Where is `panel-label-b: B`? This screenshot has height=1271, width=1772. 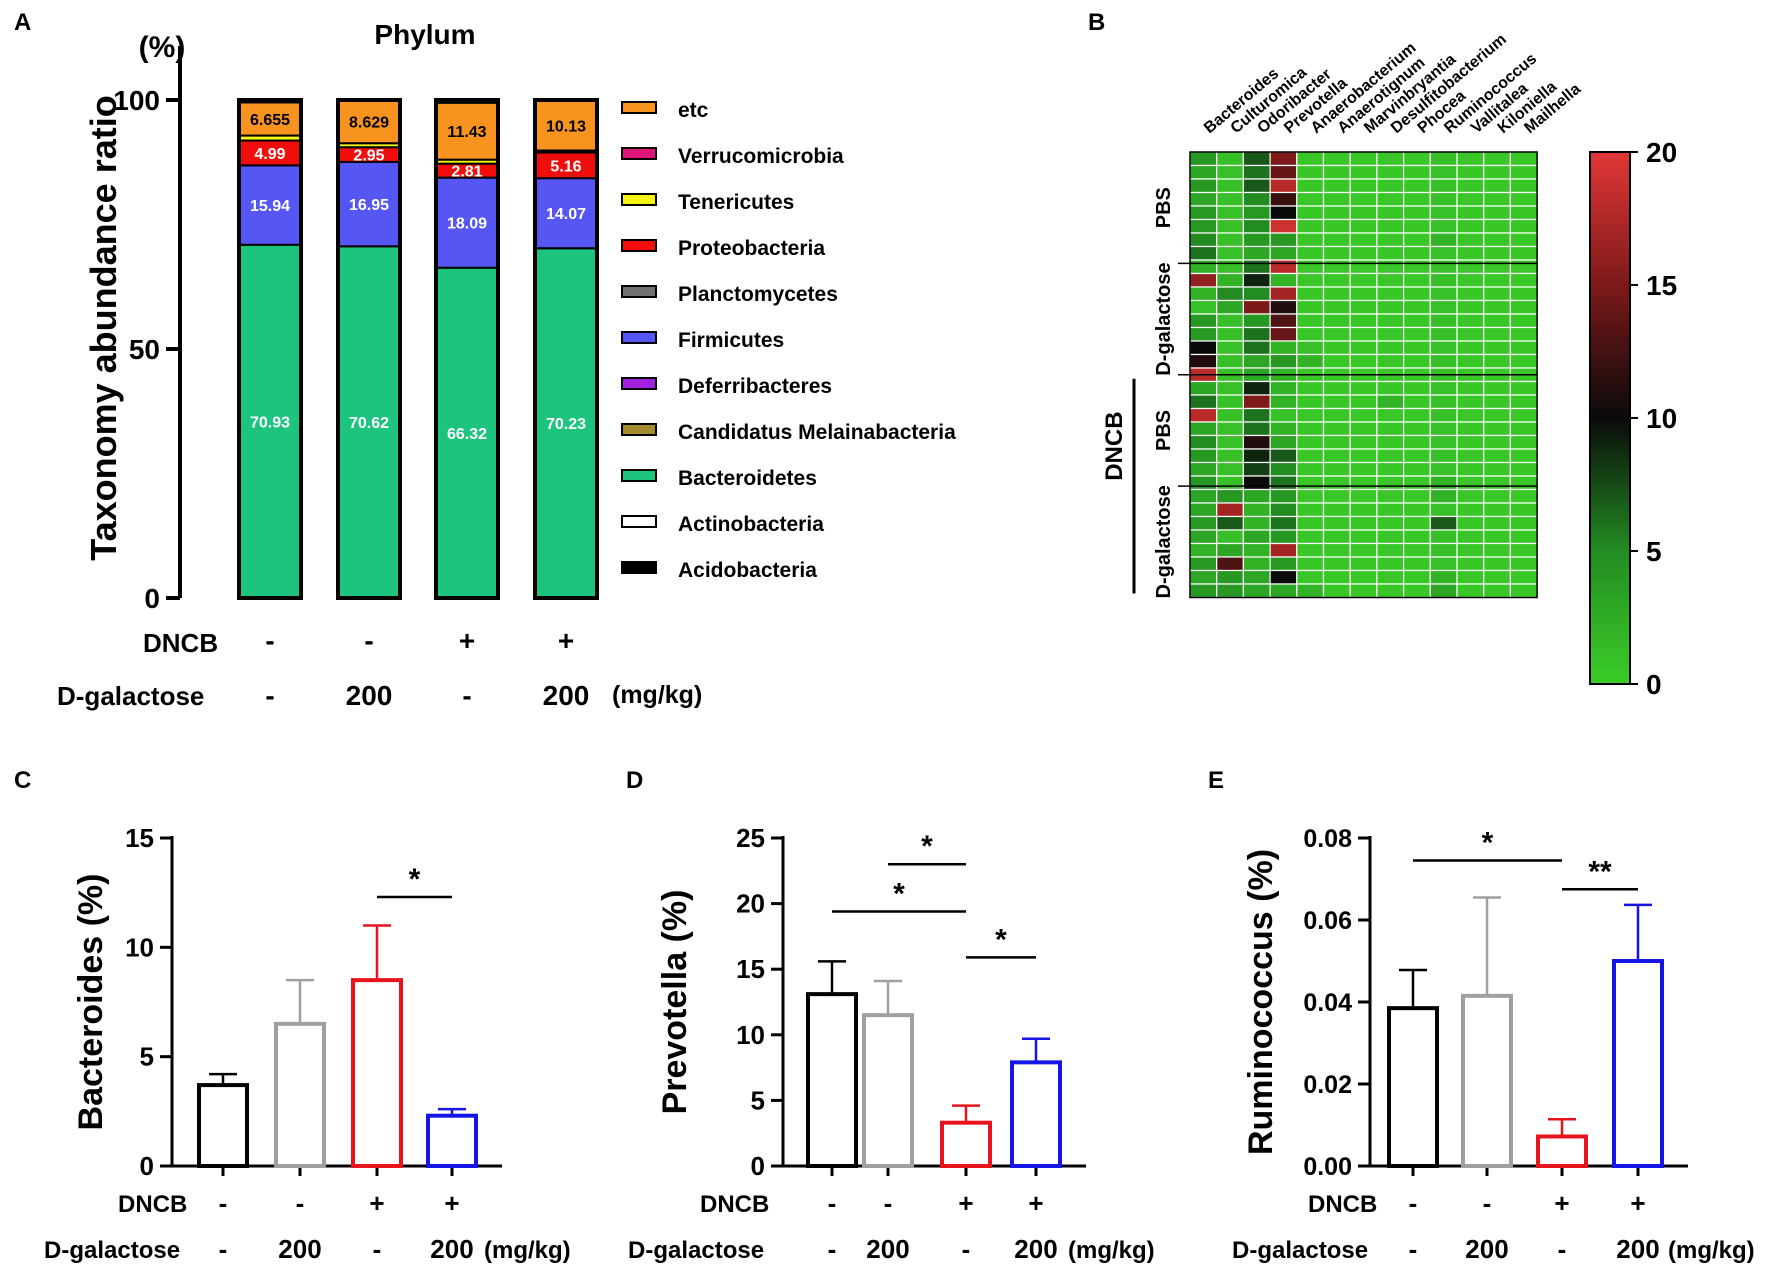 panel-label-b: B is located at coordinates (1096, 22).